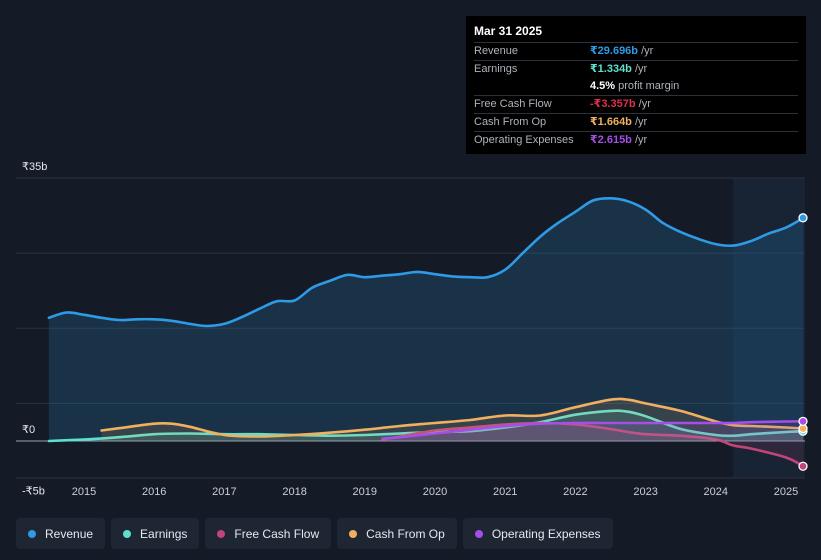 Image resolution: width=821 pixels, height=560 pixels. Describe the element at coordinates (510, 122) in the screenshot. I see `tooltip-row-label: Cash From Op` at that location.